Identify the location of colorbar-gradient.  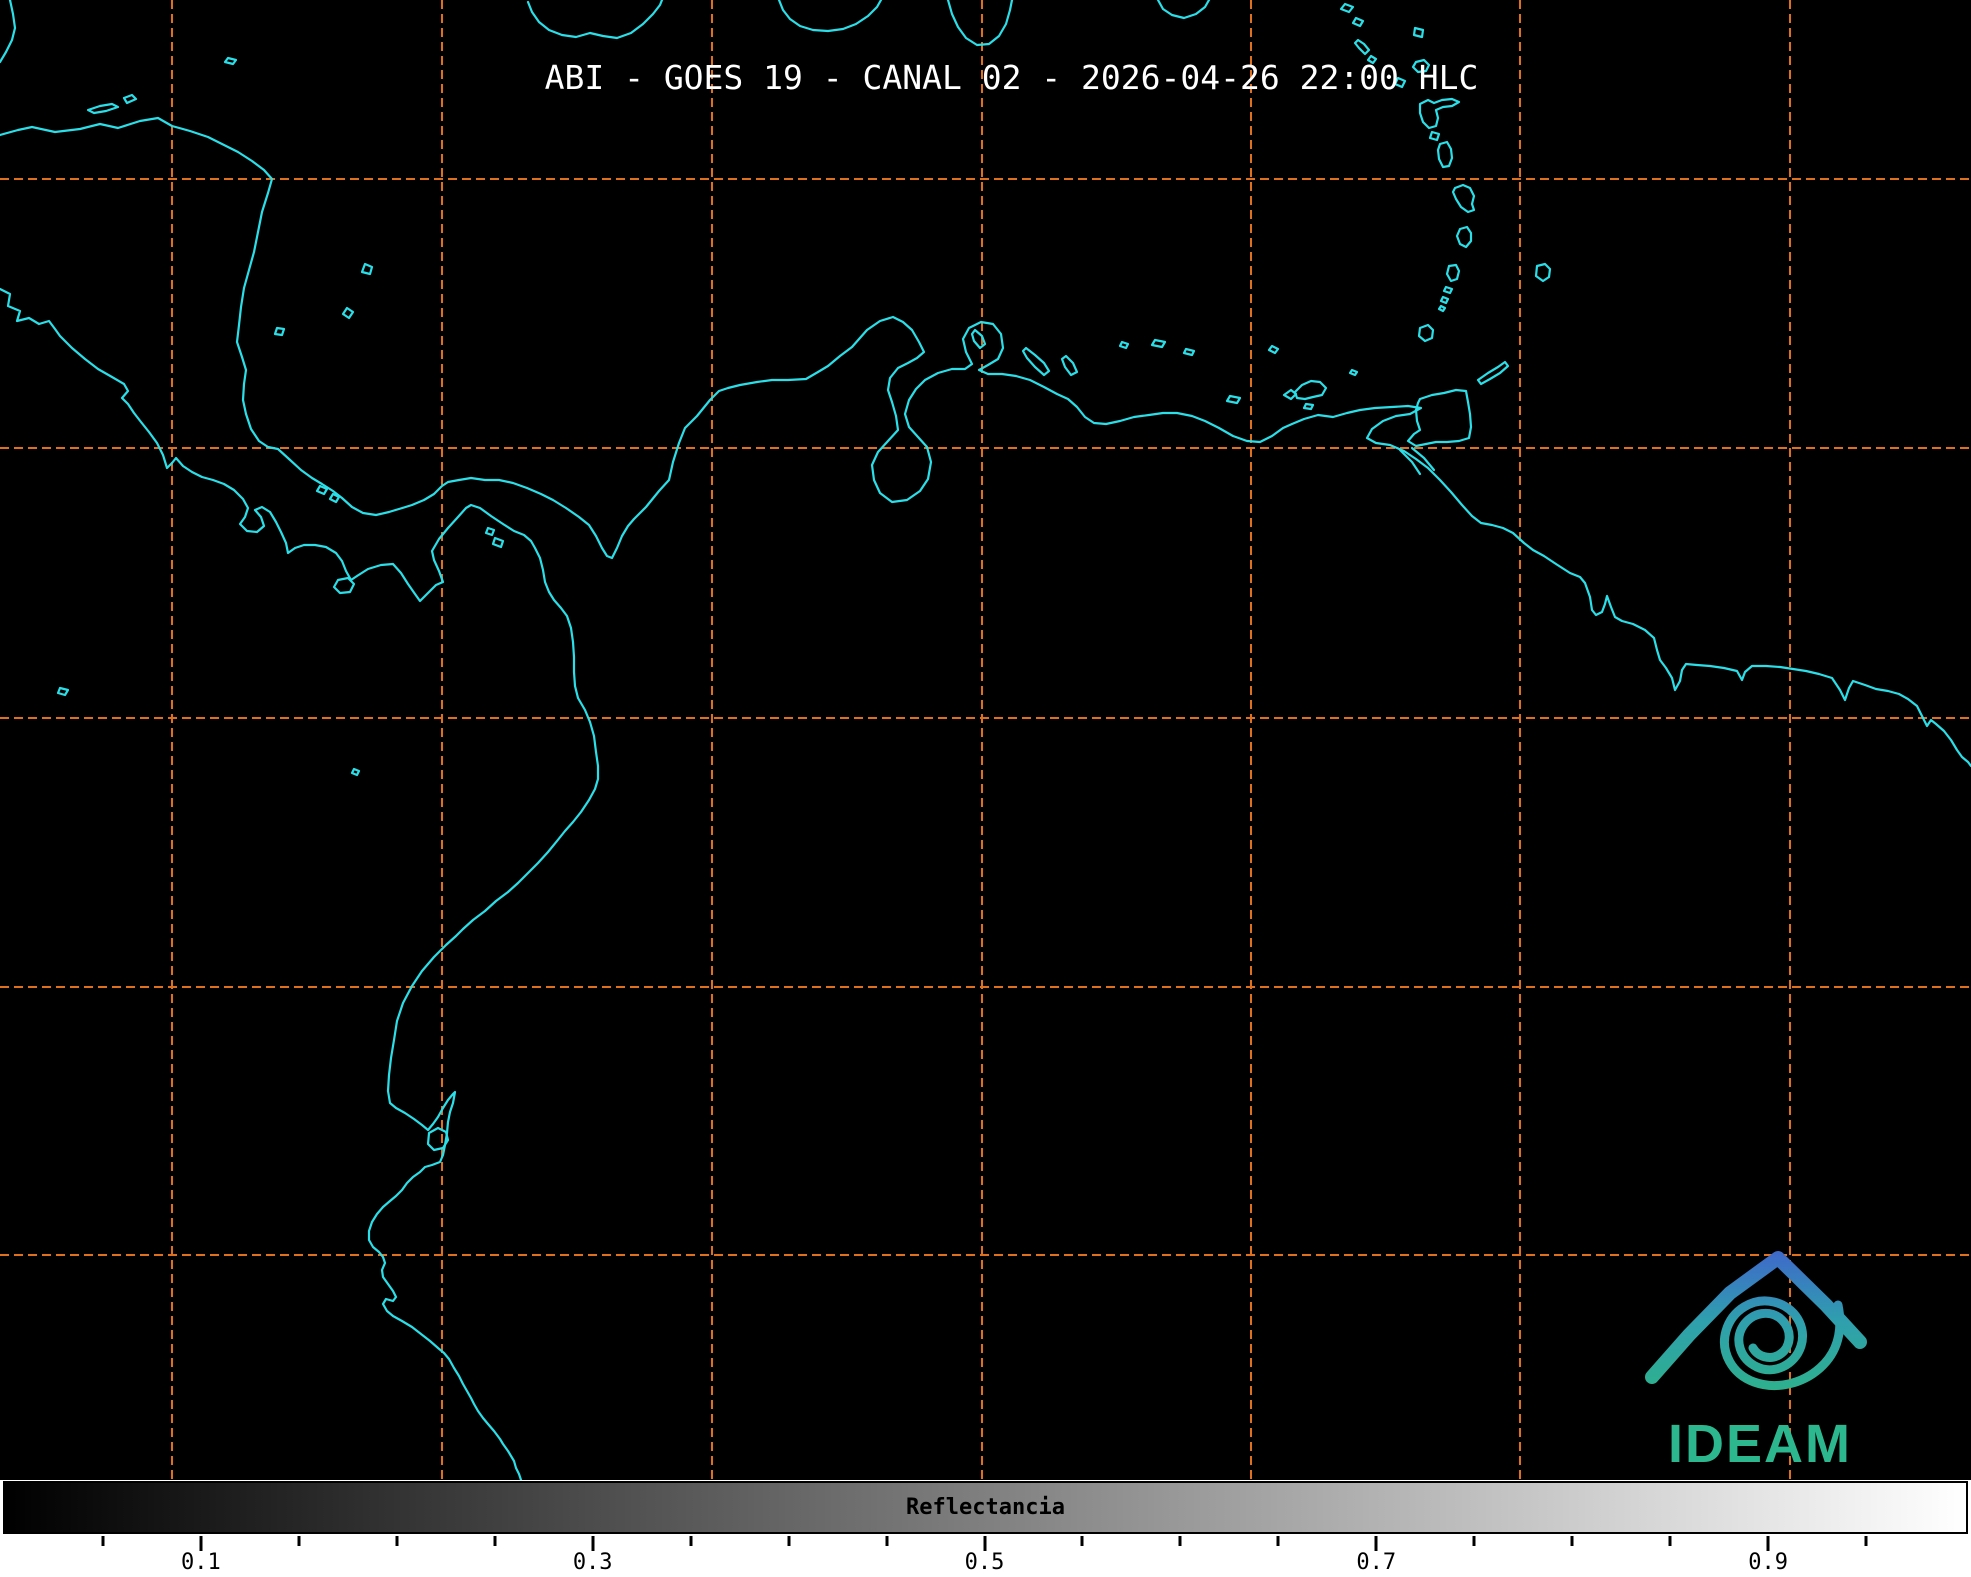
(985, 1507).